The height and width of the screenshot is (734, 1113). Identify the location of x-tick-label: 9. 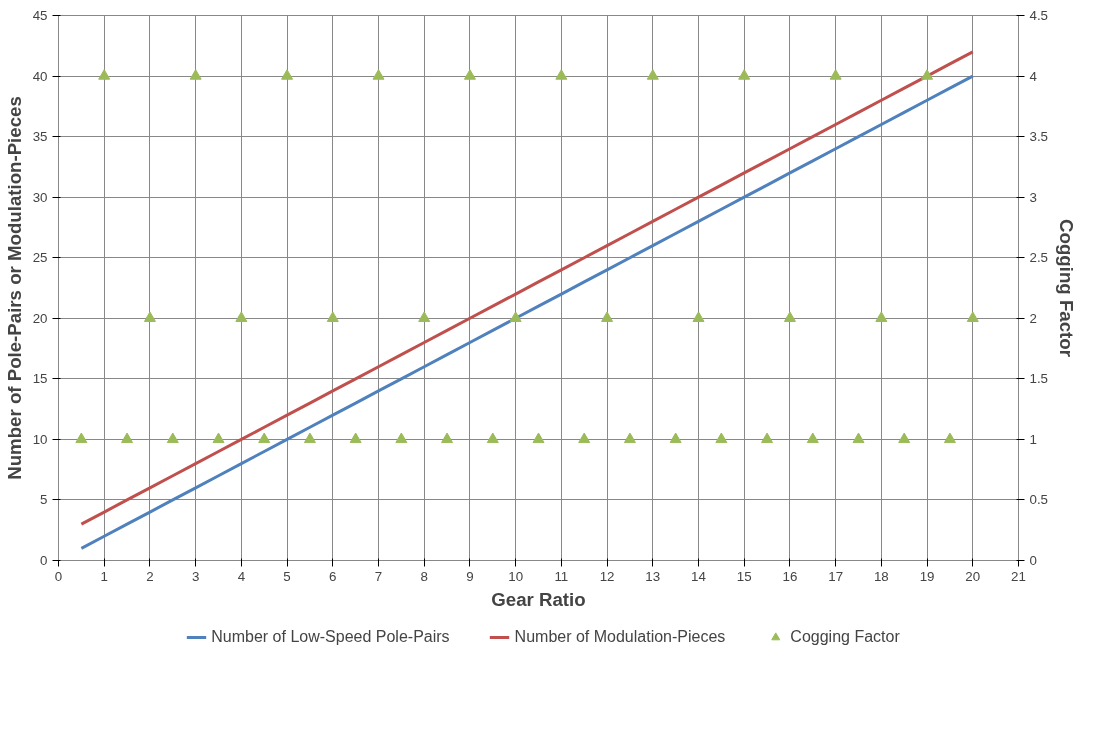
(470, 576).